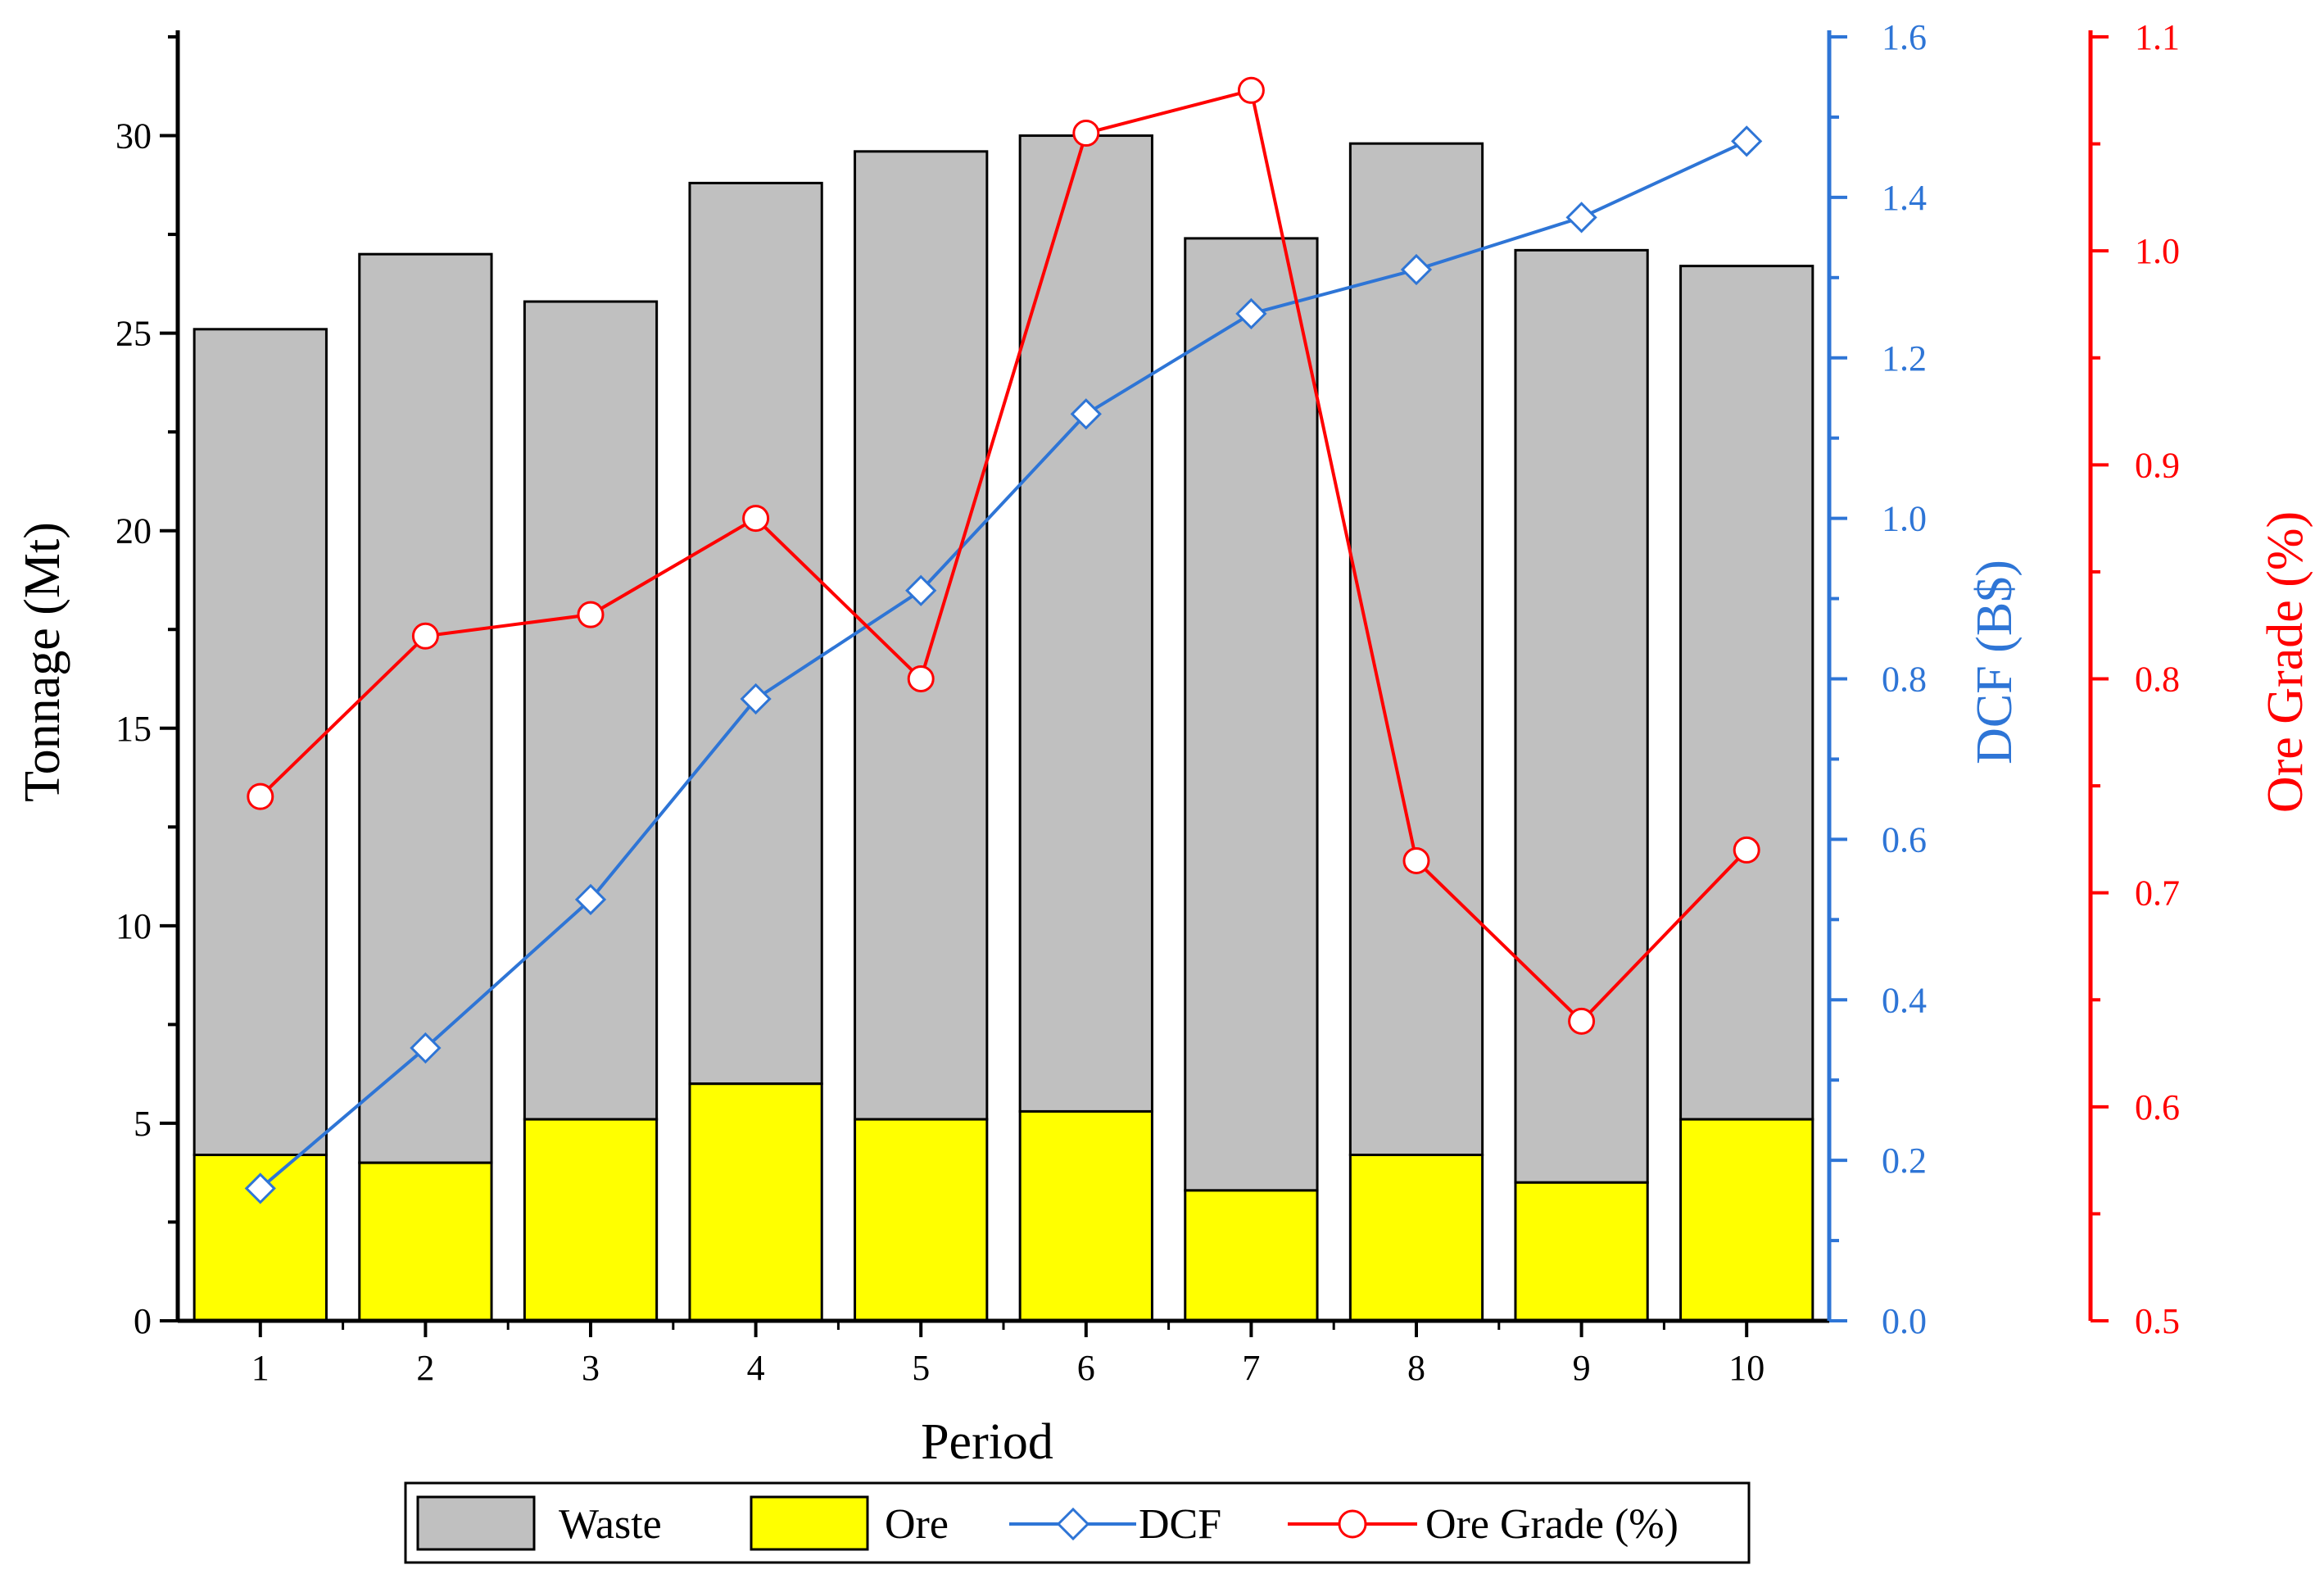 The width and height of the screenshot is (2324, 1583). I want to click on dcf-tick-label: 1.6, so click(1904, 37).